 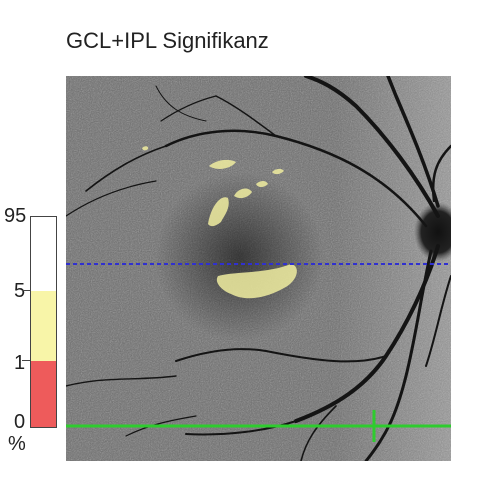 What do you see at coordinates (43, 326) in the screenshot?
I see `legend-borderline-band` at bounding box center [43, 326].